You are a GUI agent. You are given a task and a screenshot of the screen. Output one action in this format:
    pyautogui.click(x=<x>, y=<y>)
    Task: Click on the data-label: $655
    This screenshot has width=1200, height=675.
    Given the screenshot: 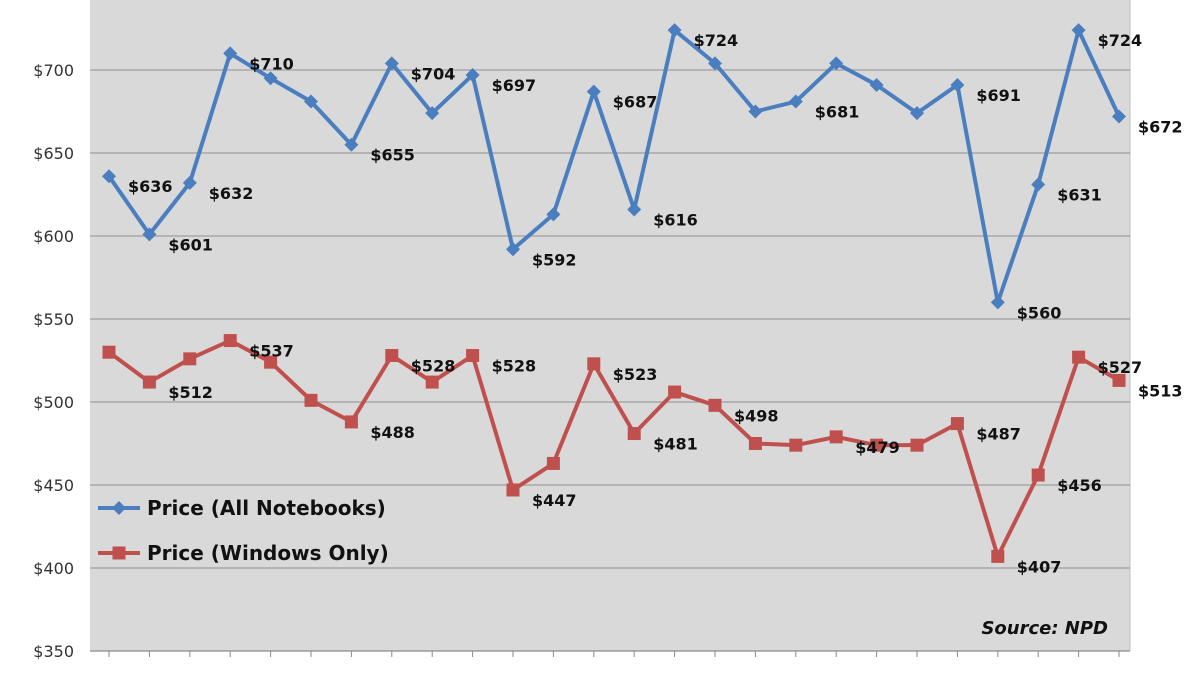 What is the action you would take?
    pyautogui.click(x=392, y=155)
    